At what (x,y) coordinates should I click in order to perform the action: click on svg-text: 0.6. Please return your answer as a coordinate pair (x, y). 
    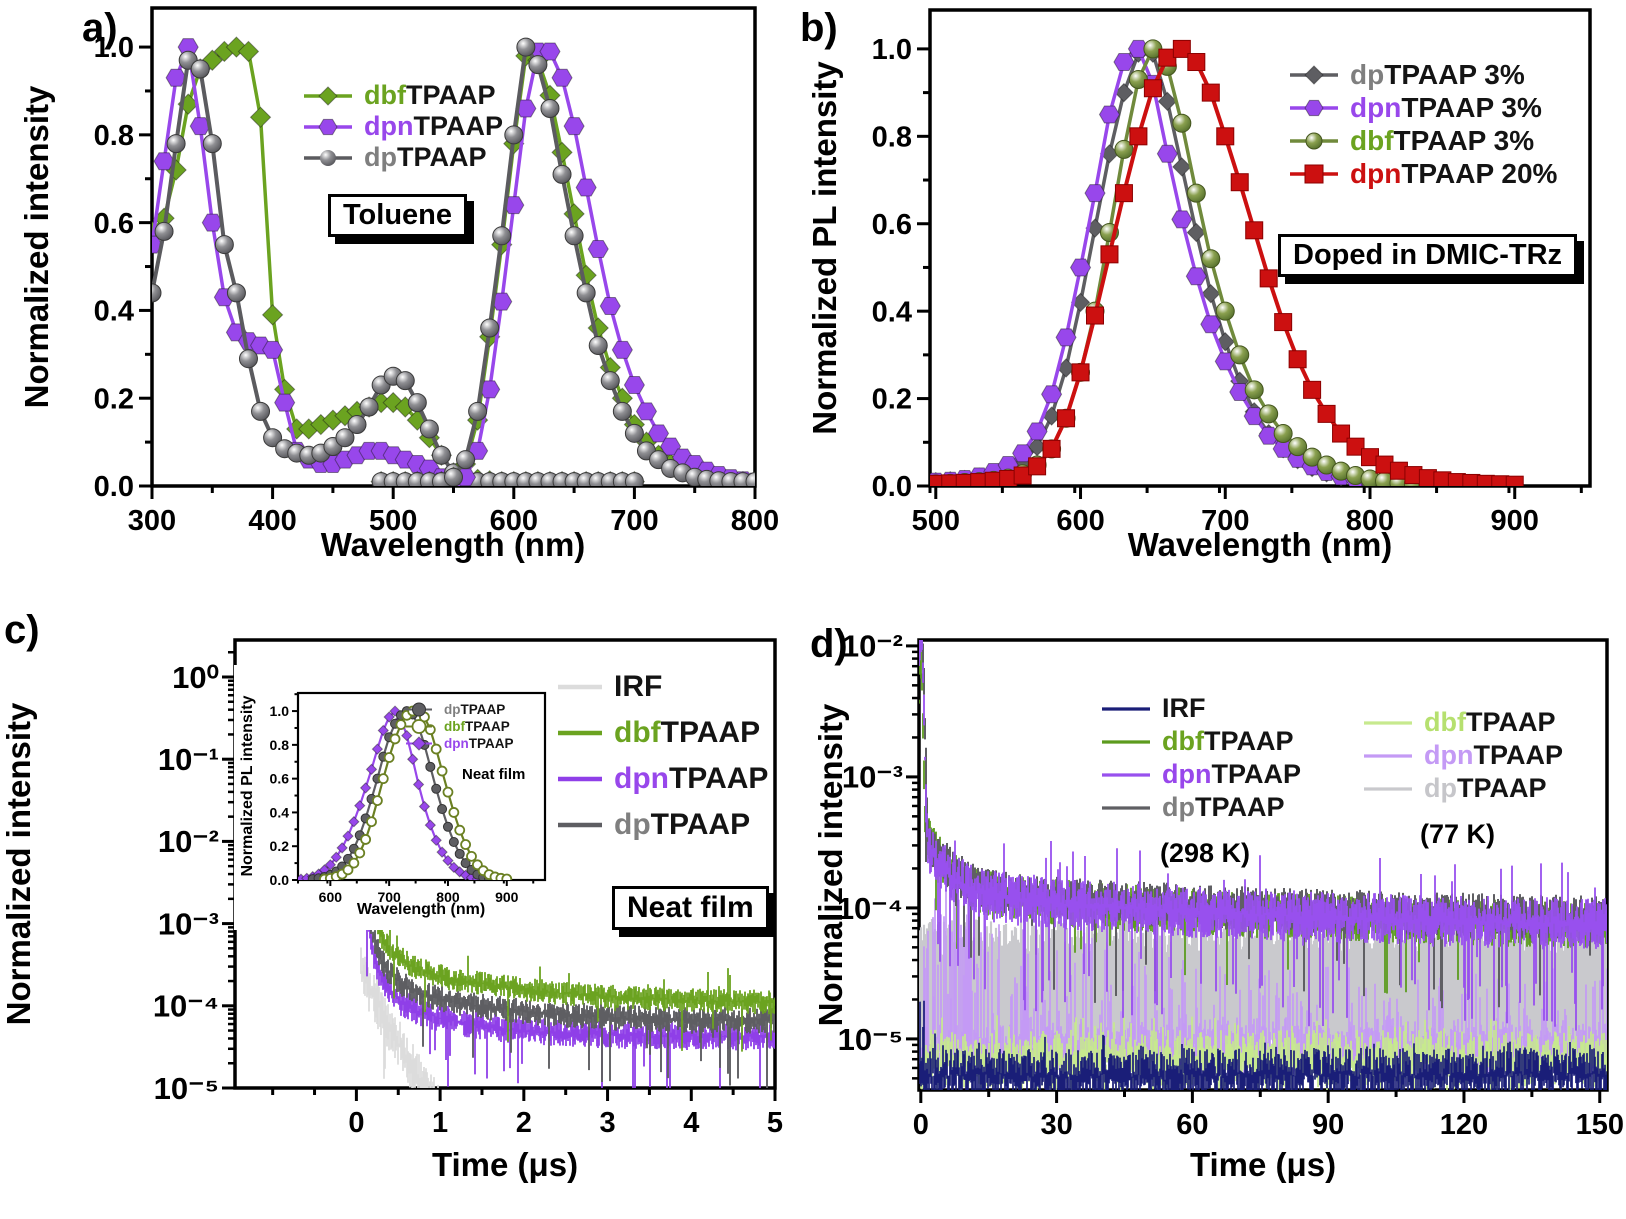
    Looking at the image, I should click on (892, 225).